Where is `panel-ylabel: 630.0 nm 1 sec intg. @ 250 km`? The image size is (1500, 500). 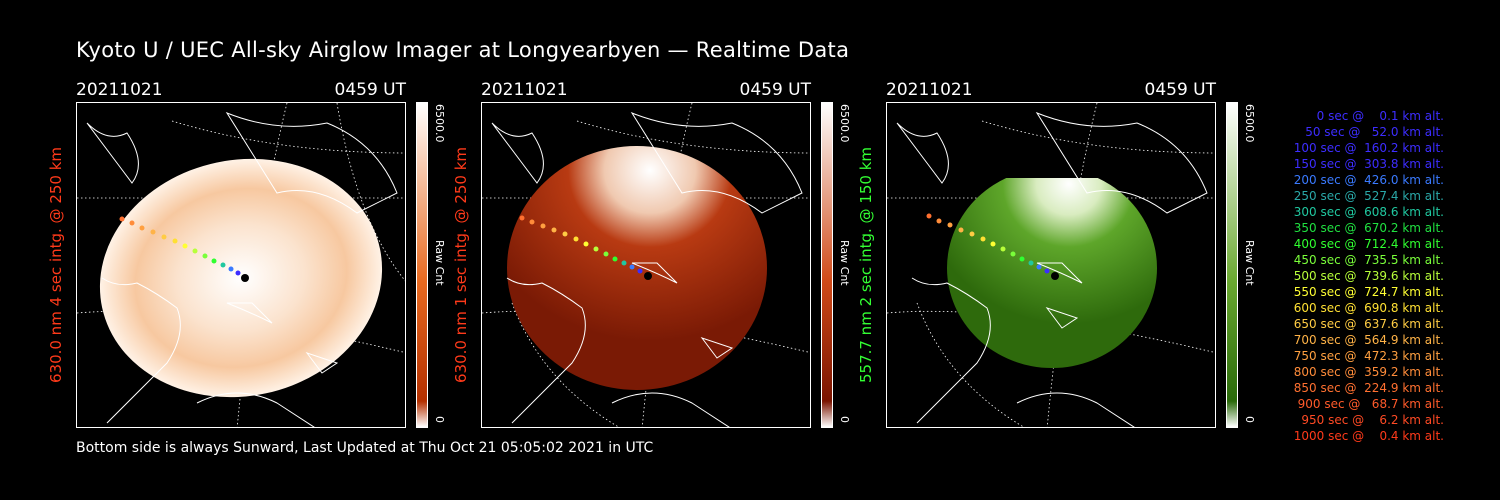
panel-ylabel: 630.0 nm 1 sec intg. @ 250 km is located at coordinates (461, 265).